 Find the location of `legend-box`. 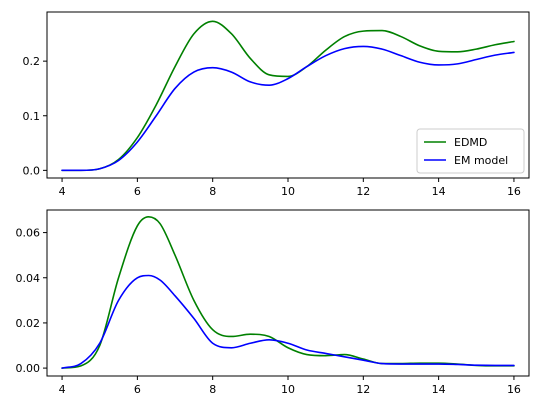

legend-box is located at coordinates (470, 151).